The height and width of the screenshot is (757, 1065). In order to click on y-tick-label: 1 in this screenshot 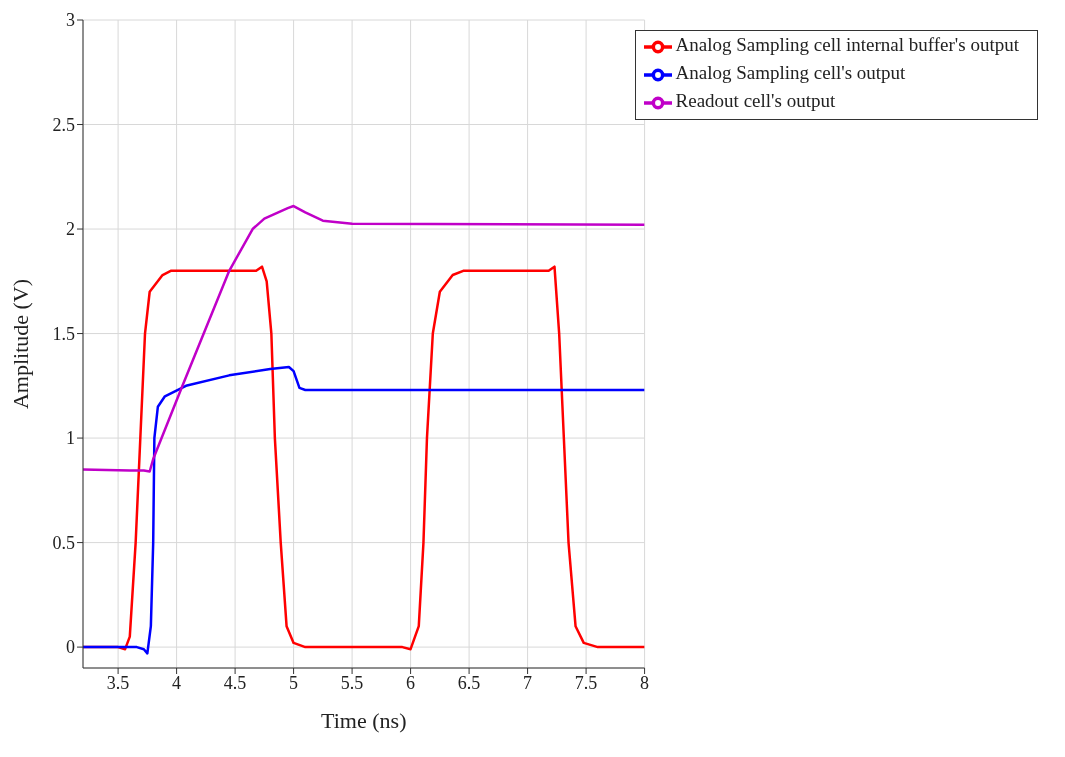, I will do `click(70, 438)`.